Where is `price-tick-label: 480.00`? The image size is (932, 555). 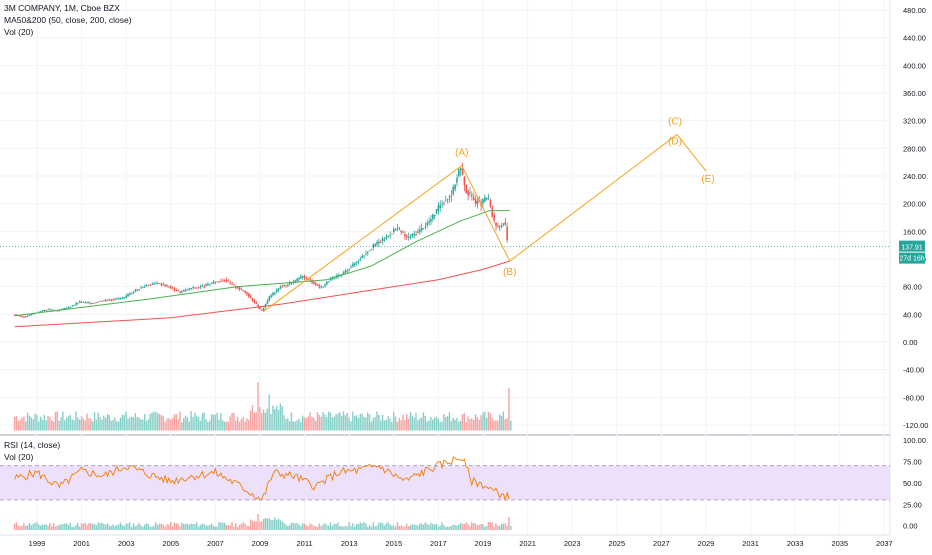
price-tick-label: 480.00 is located at coordinates (914, 10).